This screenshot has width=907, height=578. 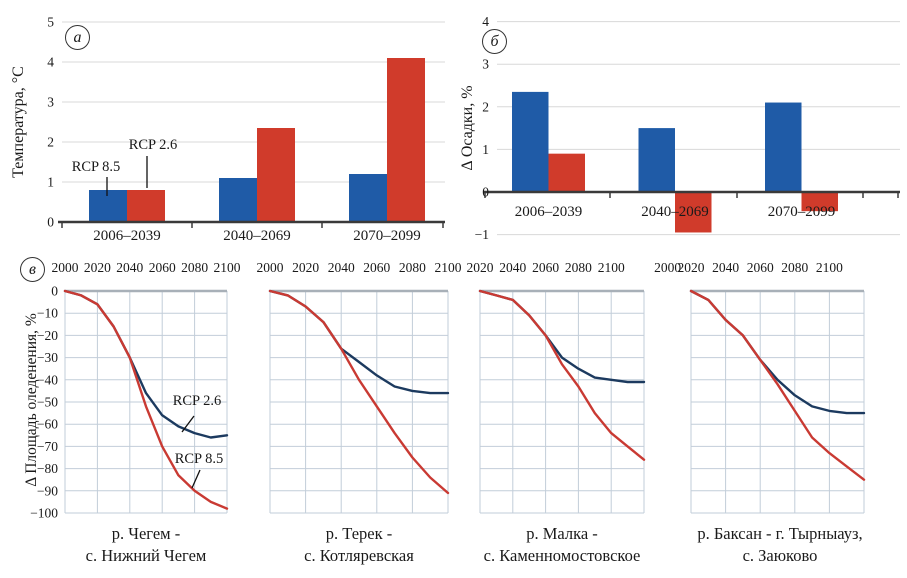 I want to click on caption-line: с. Заюково, so click(x=780, y=555).